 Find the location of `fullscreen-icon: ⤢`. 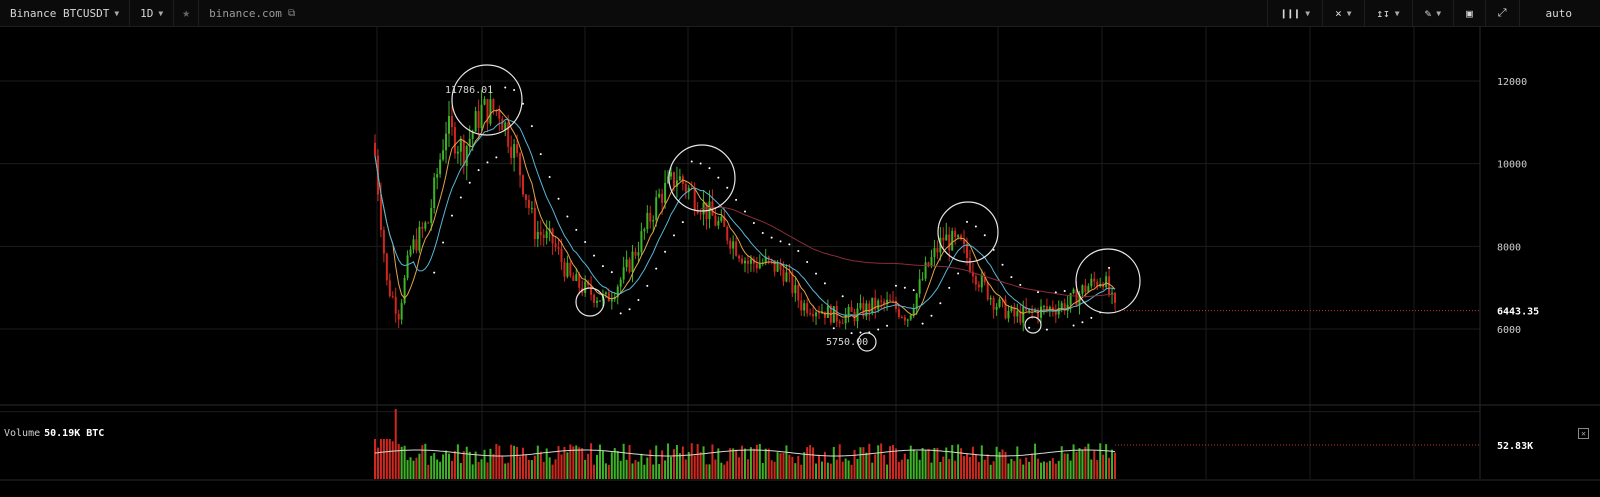

fullscreen-icon: ⤢ is located at coordinates (1503, 13).